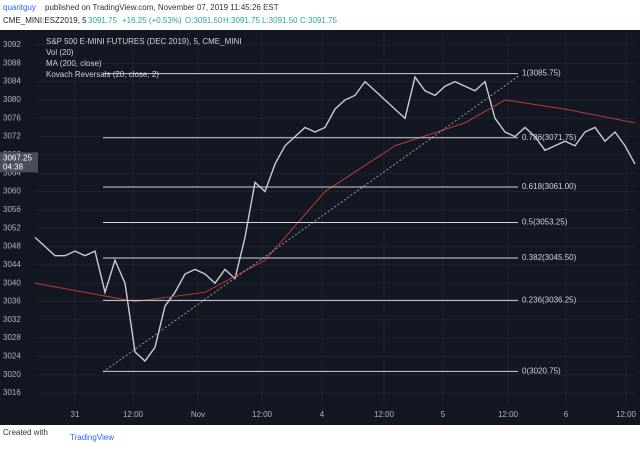  What do you see at coordinates (102, 20) in the screenshot?
I see `last: 3091.75` at bounding box center [102, 20].